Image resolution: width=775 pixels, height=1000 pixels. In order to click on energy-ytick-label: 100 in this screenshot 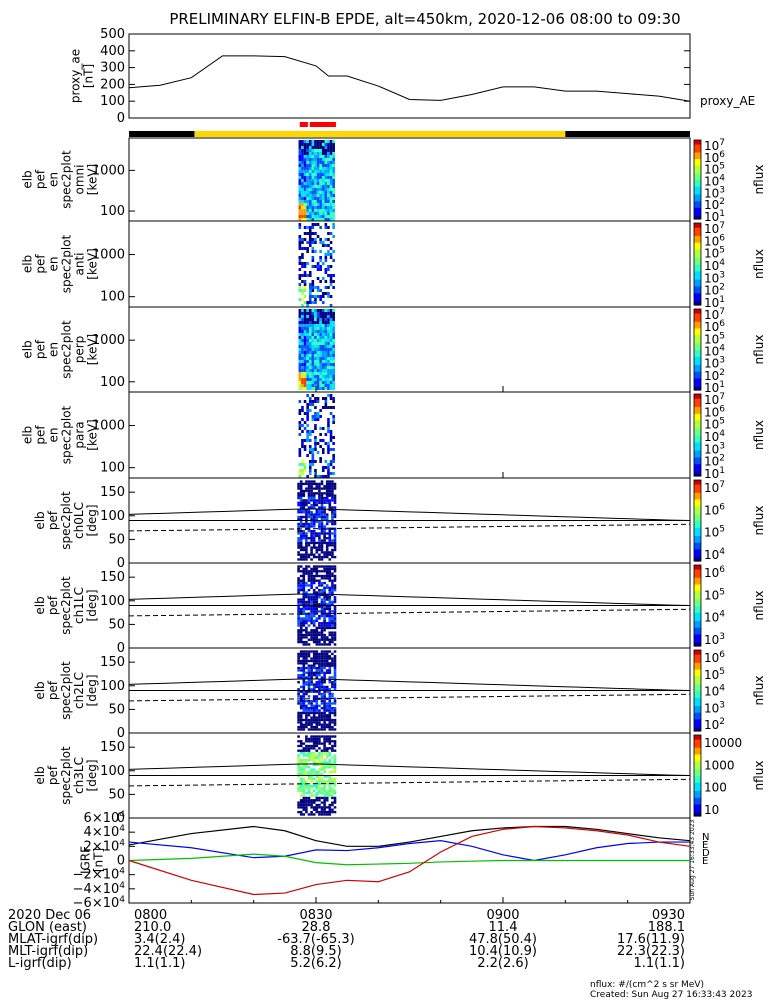, I will do `click(112, 468)`.